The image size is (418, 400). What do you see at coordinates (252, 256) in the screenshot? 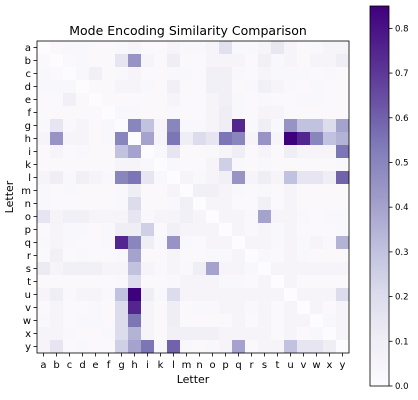
I see `heatmap-cell-r-r` at bounding box center [252, 256].